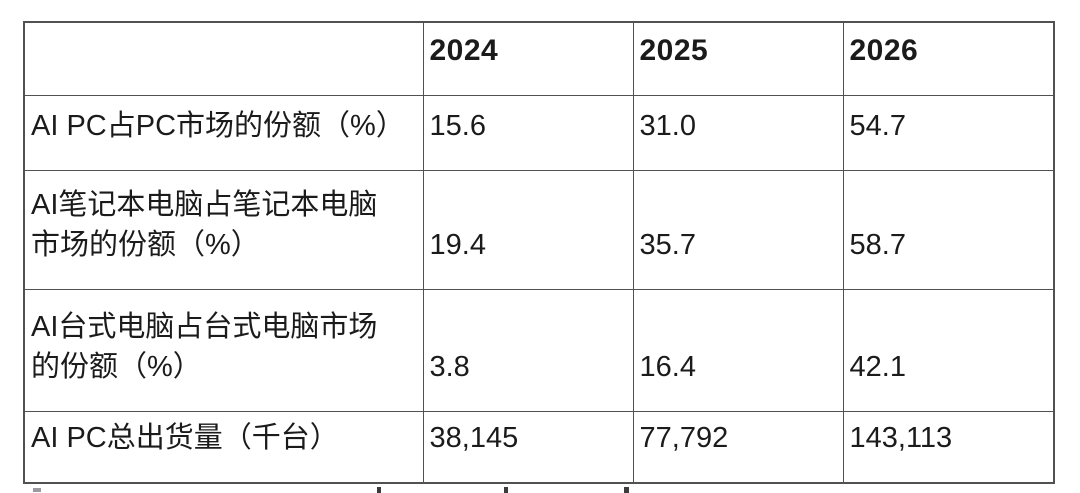 This screenshot has height=493, width=1080. Describe the element at coordinates (948, 350) in the screenshot. I see `cell-value: 42.1` at that location.